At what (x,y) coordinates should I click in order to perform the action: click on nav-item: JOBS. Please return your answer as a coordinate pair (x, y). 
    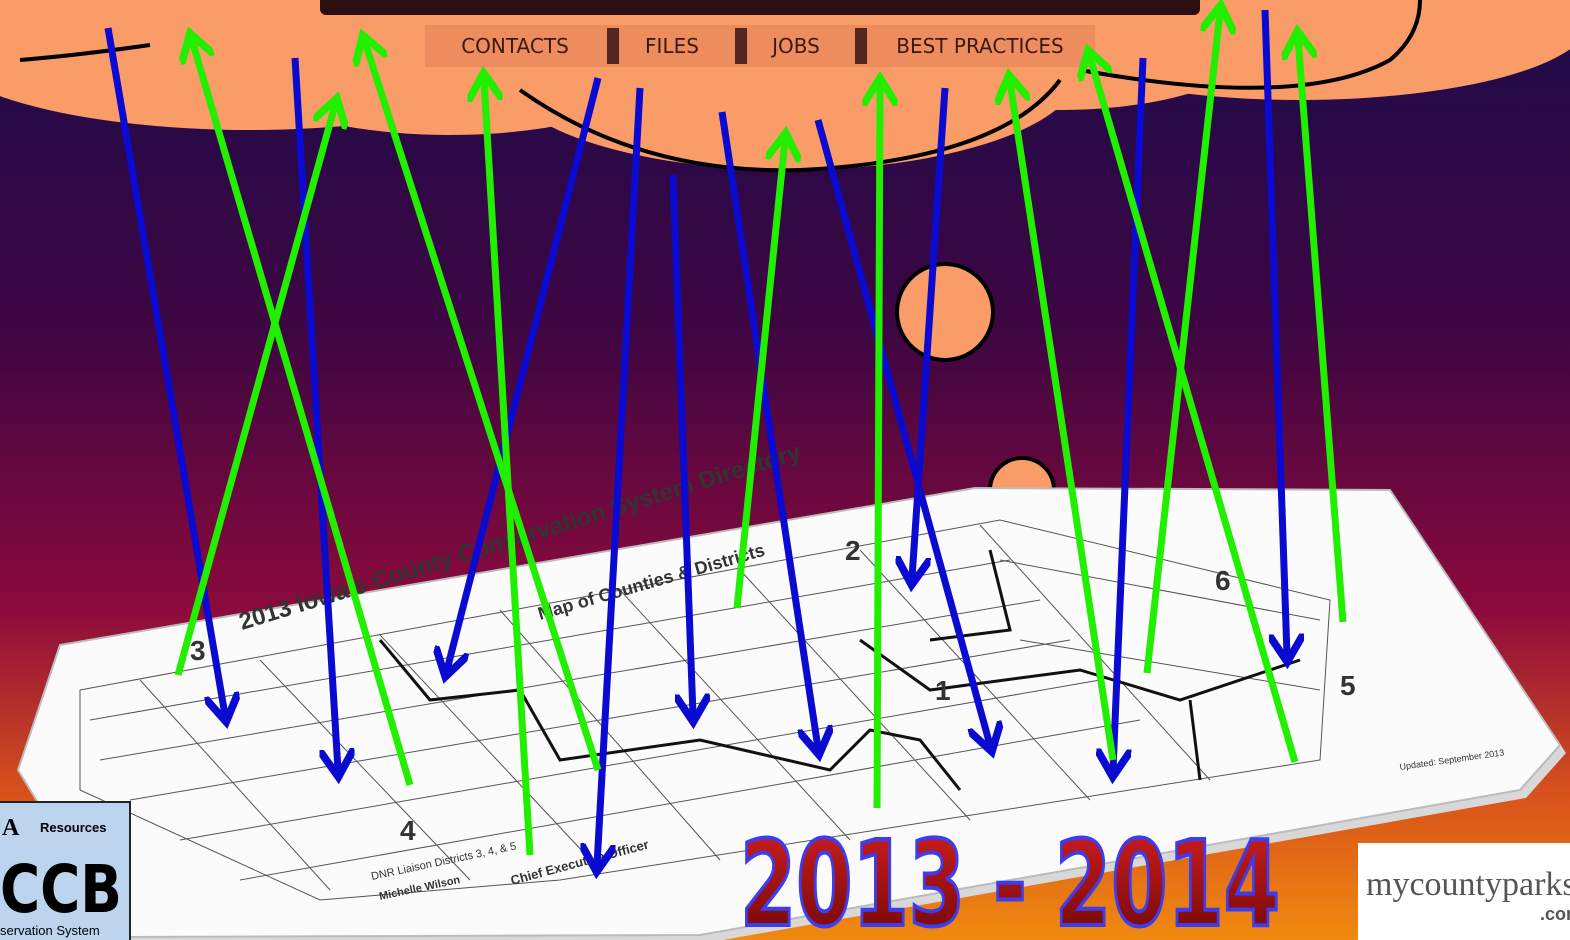
    Looking at the image, I should click on (795, 46).